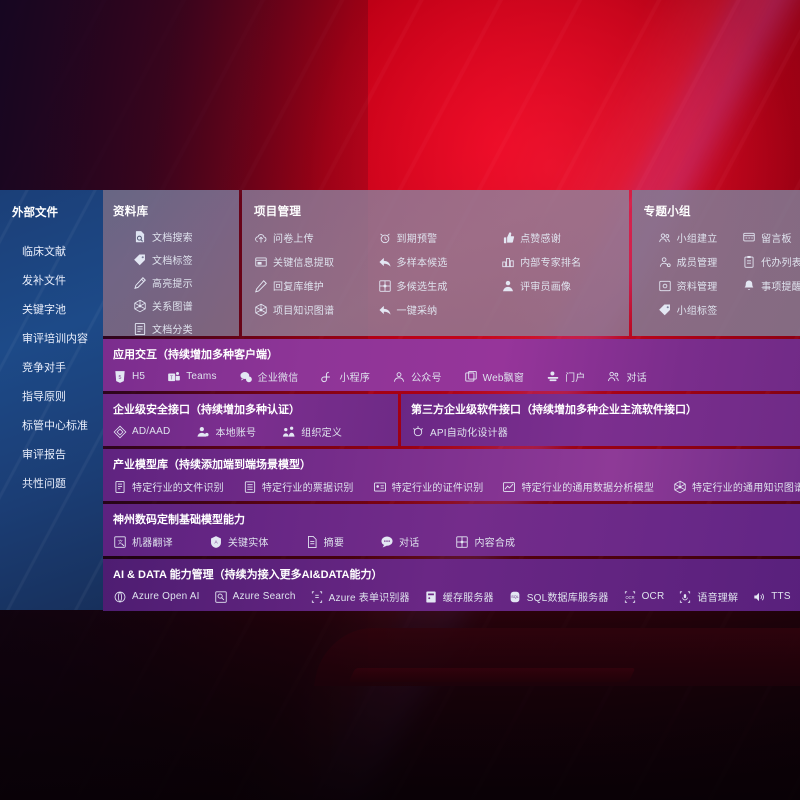  I want to click on sidebar-item-standards-center: 标管中心标准, so click(55, 425).